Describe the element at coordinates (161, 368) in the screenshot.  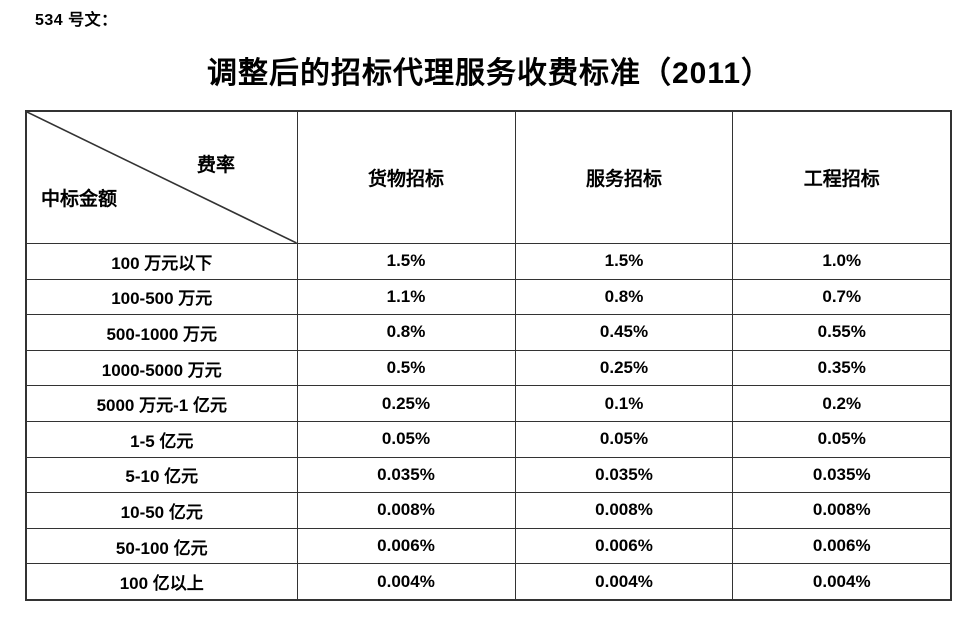
I see `row-label: 1000-5000 万元` at that location.